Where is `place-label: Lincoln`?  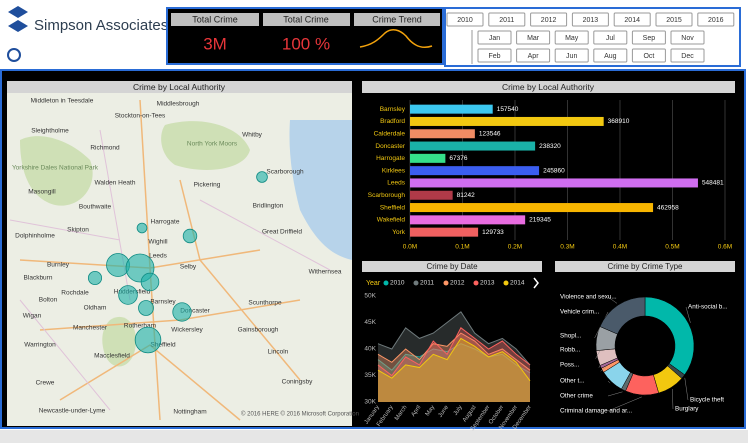
place-label: Lincoln is located at coordinates (278, 352).